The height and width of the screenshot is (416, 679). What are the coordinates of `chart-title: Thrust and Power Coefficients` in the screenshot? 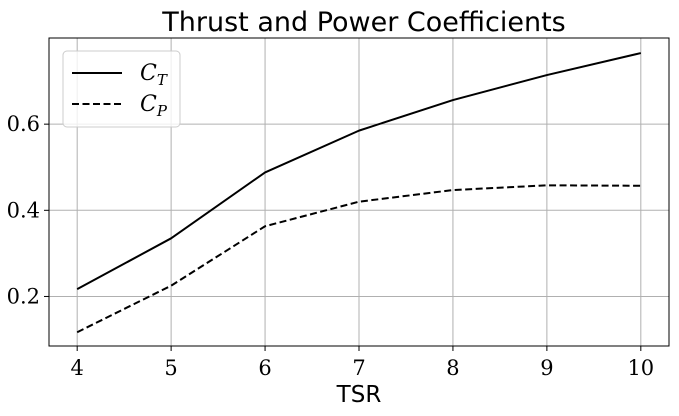 It's located at (363, 22).